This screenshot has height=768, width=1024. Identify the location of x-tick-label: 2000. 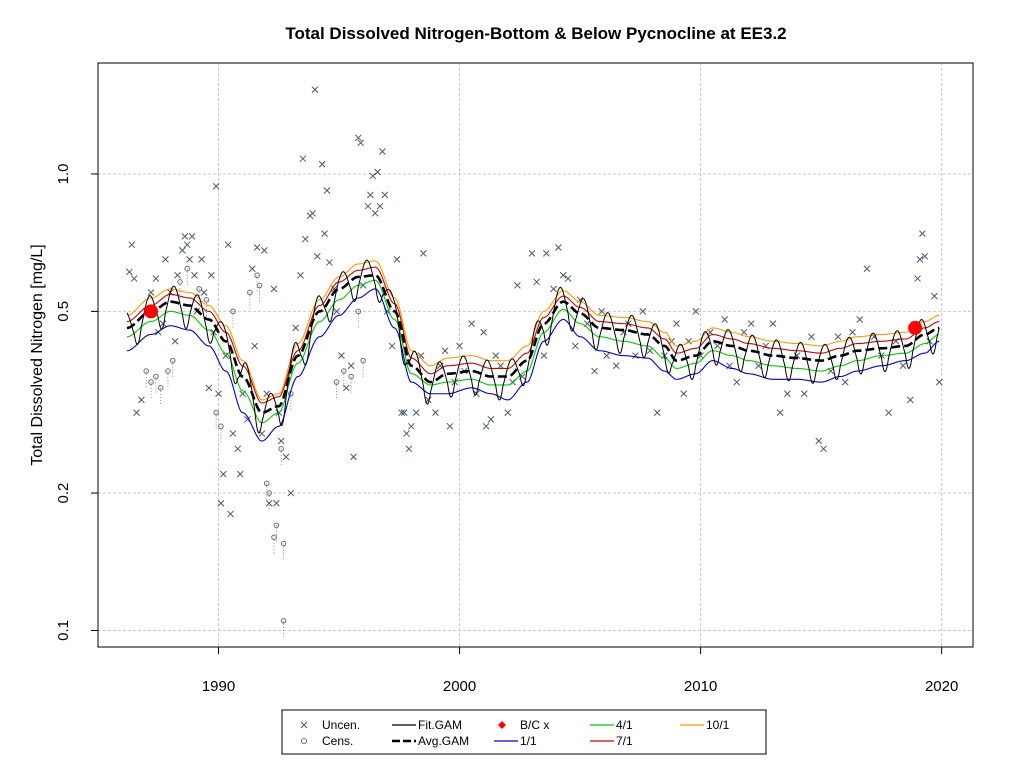
(459, 686).